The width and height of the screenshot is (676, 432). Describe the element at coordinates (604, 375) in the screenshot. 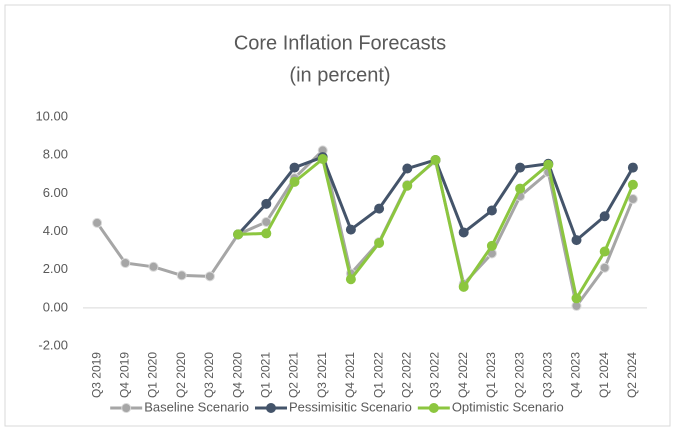

I see `x-tick-label: Q1 2024` at that location.